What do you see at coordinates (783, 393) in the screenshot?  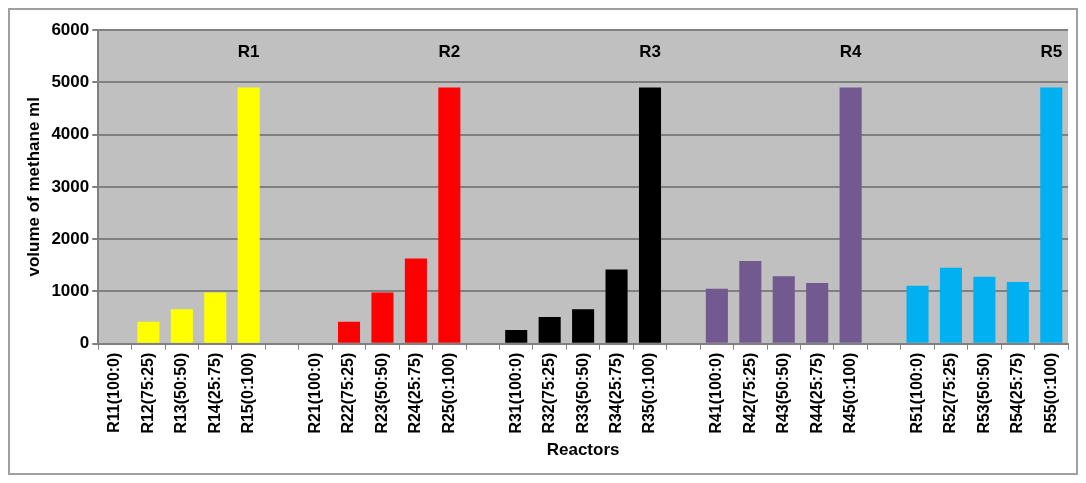 I see `x-tick-label: R43(50:50)` at bounding box center [783, 393].